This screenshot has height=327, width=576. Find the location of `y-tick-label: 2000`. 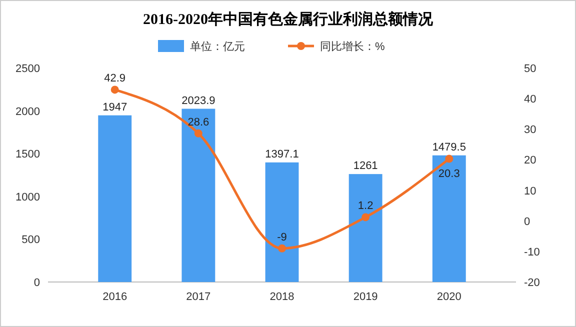

y-tick-label: 2000 is located at coordinates (28, 112).